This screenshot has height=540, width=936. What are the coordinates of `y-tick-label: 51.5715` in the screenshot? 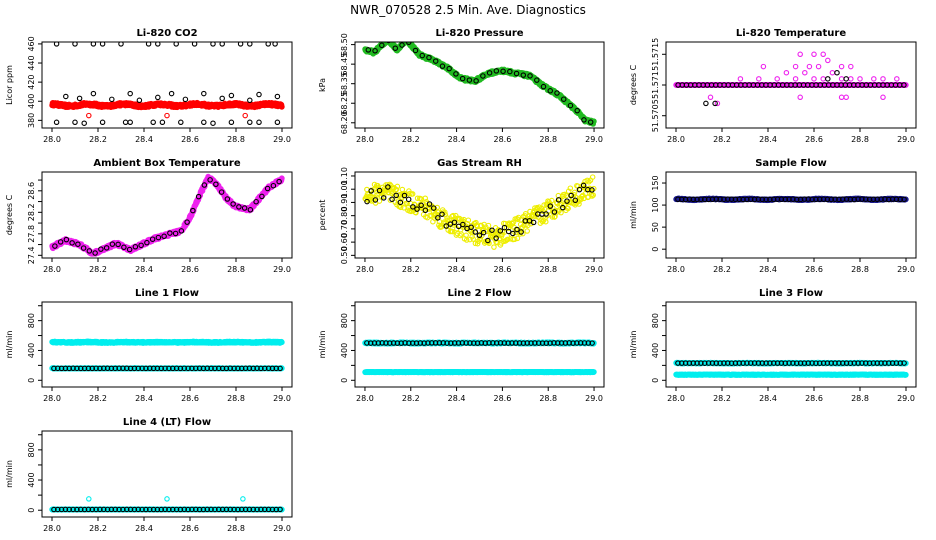 It's located at (655, 54).